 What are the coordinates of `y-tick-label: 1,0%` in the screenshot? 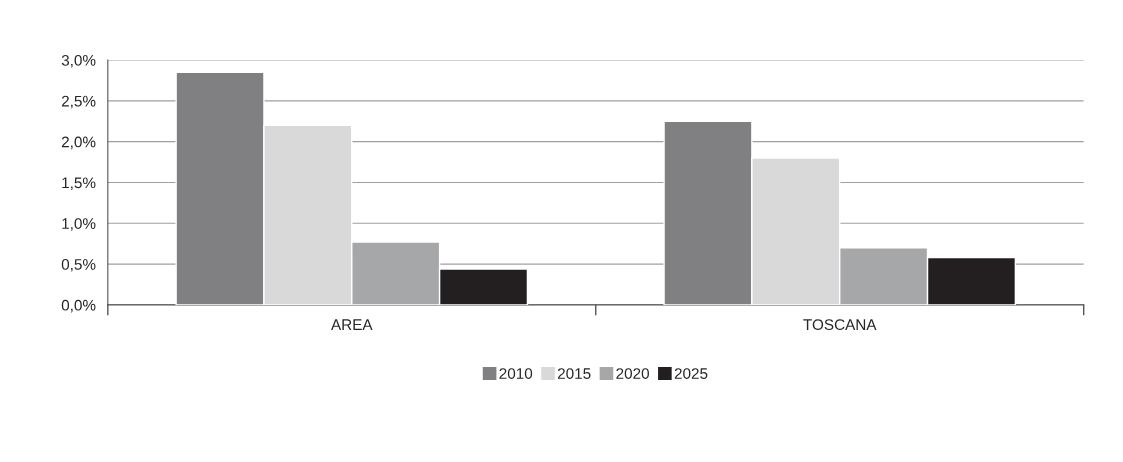 It's located at (79, 224).